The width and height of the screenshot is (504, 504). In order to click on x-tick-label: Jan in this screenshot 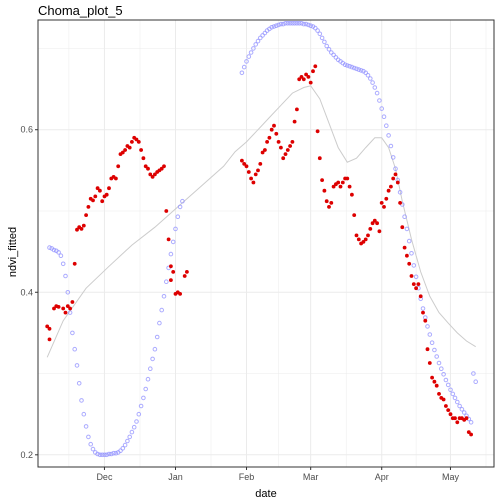, I will do `click(175, 477)`.